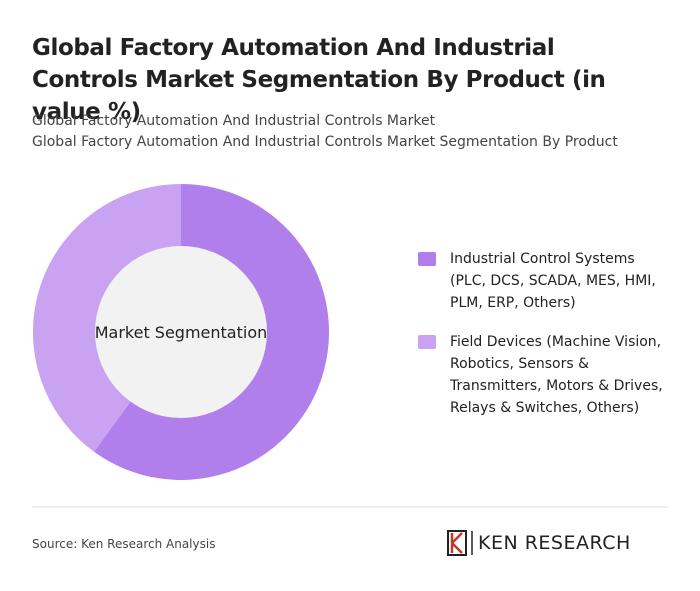  I want to click on logo: KEN RESEARCH, so click(554, 543).